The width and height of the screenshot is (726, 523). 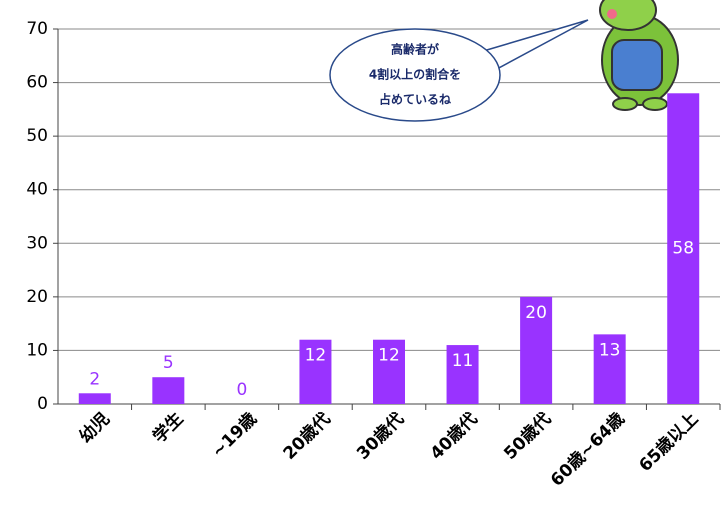 I want to click on bubble-text: 4割以上の割合を, so click(x=415, y=74).